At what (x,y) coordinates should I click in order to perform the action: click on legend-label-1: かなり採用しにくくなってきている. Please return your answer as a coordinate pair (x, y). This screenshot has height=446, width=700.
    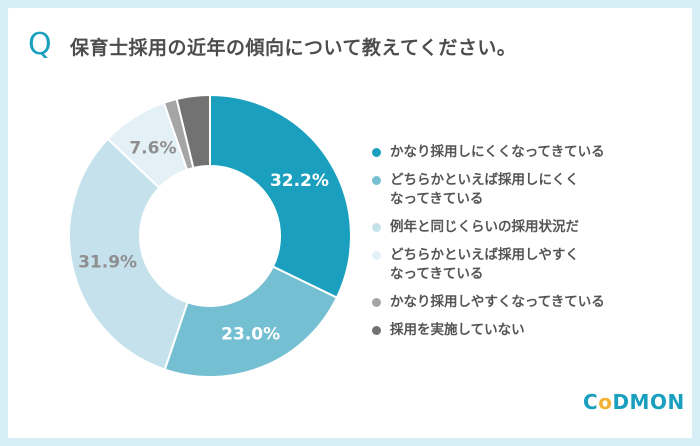
    Looking at the image, I should click on (497, 152).